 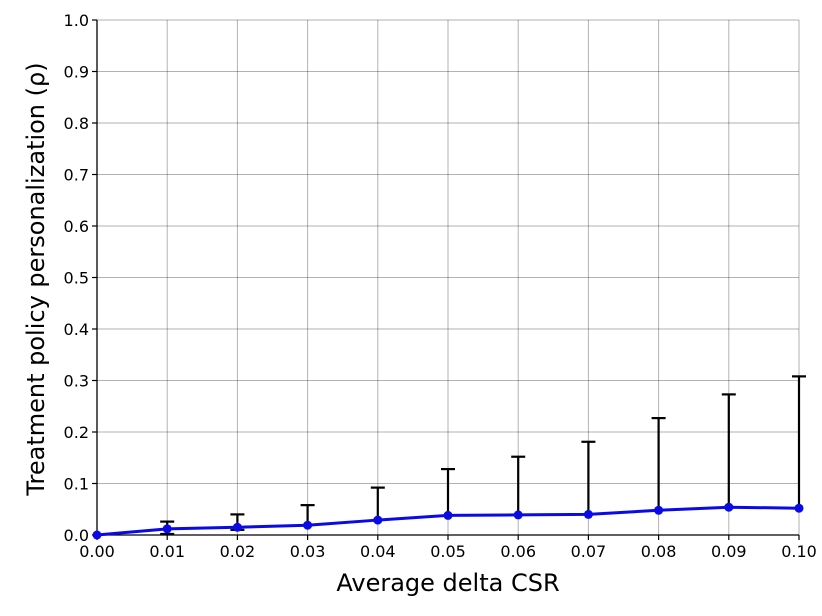 What do you see at coordinates (448, 521) in the screenshot?
I see `series` at bounding box center [448, 521].